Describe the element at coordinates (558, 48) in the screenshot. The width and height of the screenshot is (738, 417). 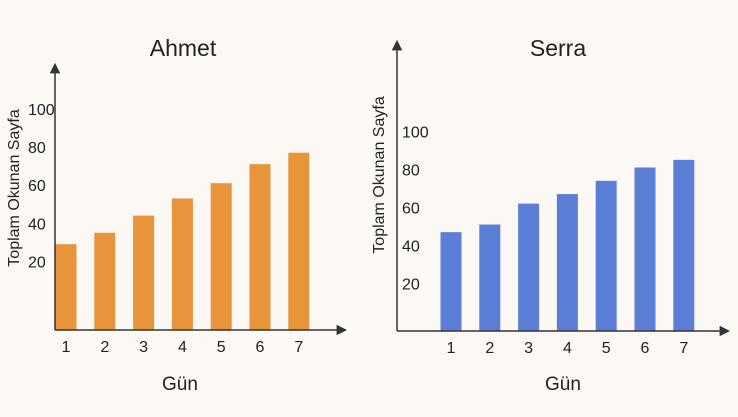
I see `chart-title: Serra` at that location.